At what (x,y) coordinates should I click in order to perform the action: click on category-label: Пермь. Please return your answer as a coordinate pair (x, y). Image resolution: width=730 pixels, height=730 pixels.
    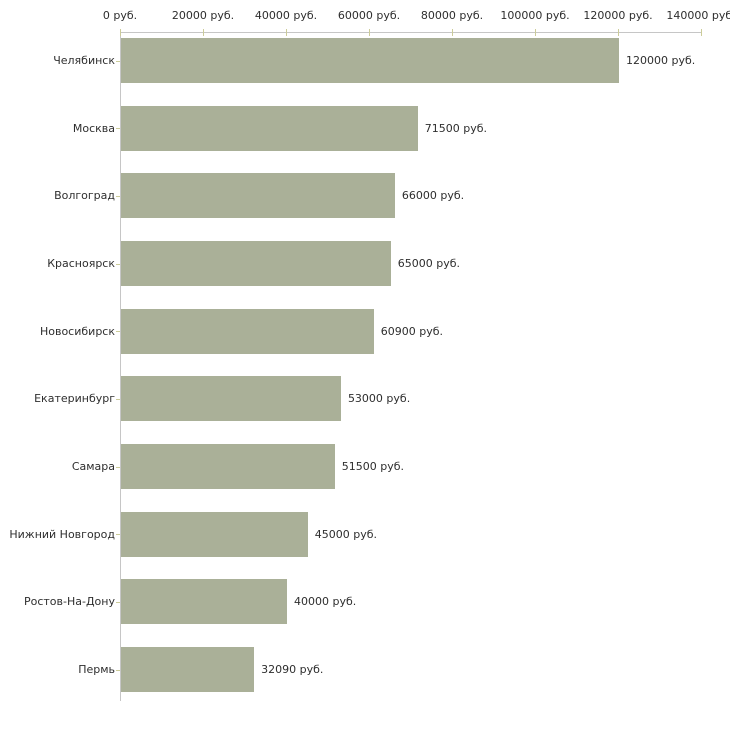
    Looking at the image, I should click on (96, 669).